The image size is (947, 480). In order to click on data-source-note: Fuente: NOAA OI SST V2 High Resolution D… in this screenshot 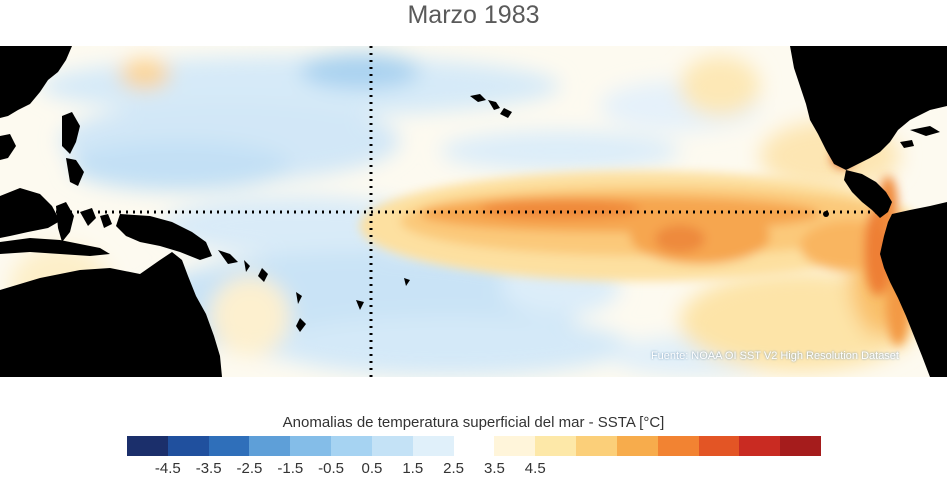, I will do `click(774, 356)`.